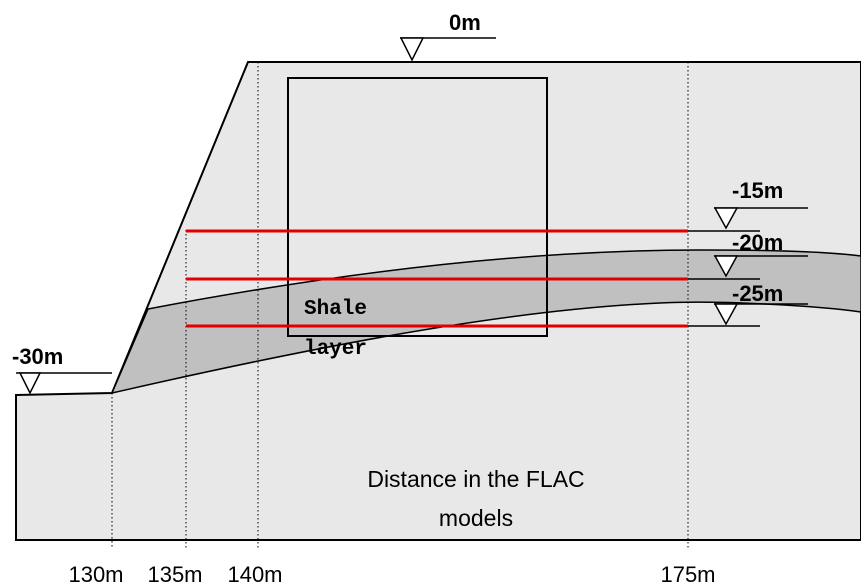 The width and height of the screenshot is (861, 588). What do you see at coordinates (757, 293) in the screenshot?
I see `level-label: -25m` at bounding box center [757, 293].